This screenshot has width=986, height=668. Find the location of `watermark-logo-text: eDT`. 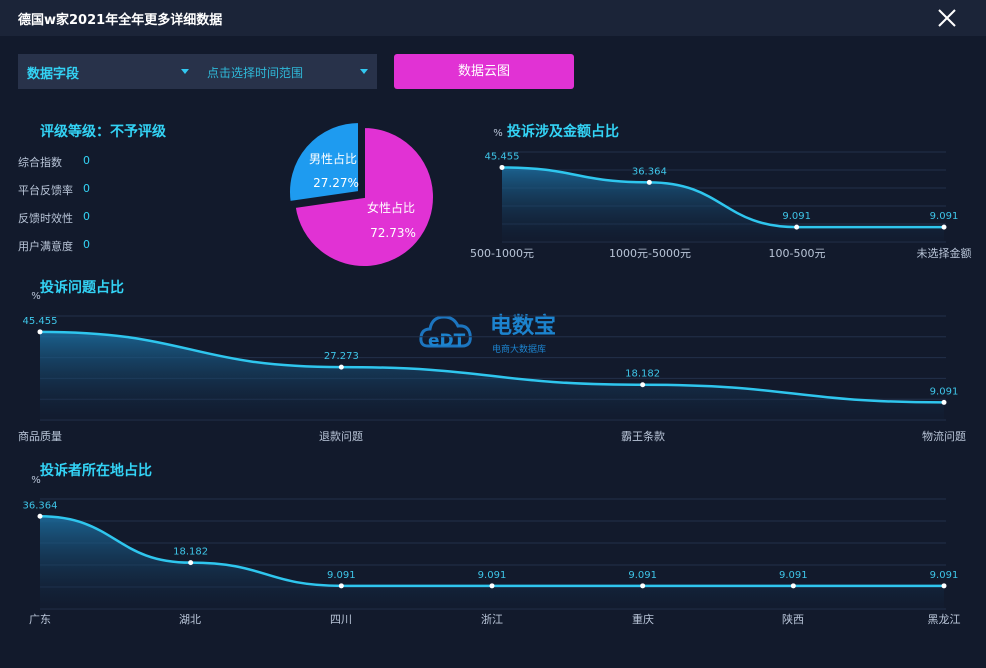

watermark-logo-text: eDT is located at coordinates (447, 341).